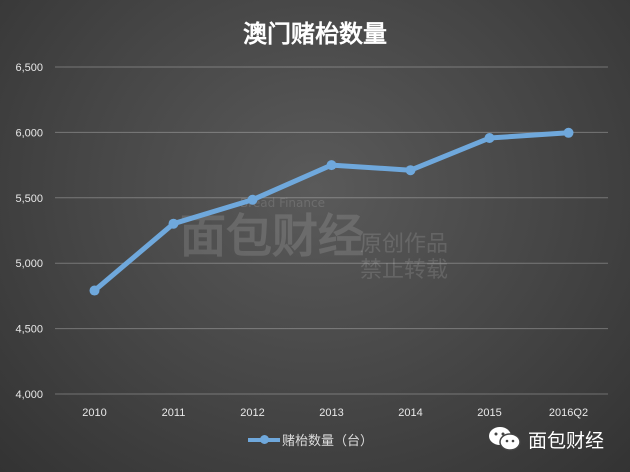  What do you see at coordinates (566, 440) in the screenshot?
I see `brand-name: 面包财经` at bounding box center [566, 440].